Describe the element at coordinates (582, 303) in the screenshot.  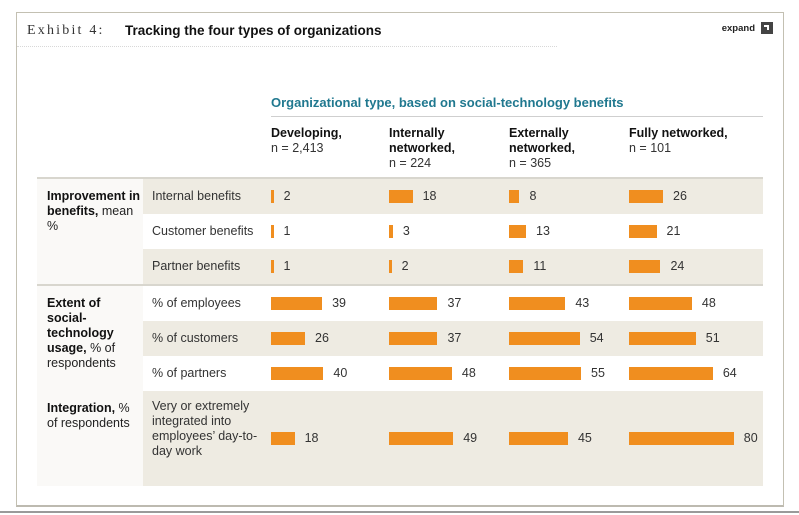
I see `bar-value-label: 43` at that location.